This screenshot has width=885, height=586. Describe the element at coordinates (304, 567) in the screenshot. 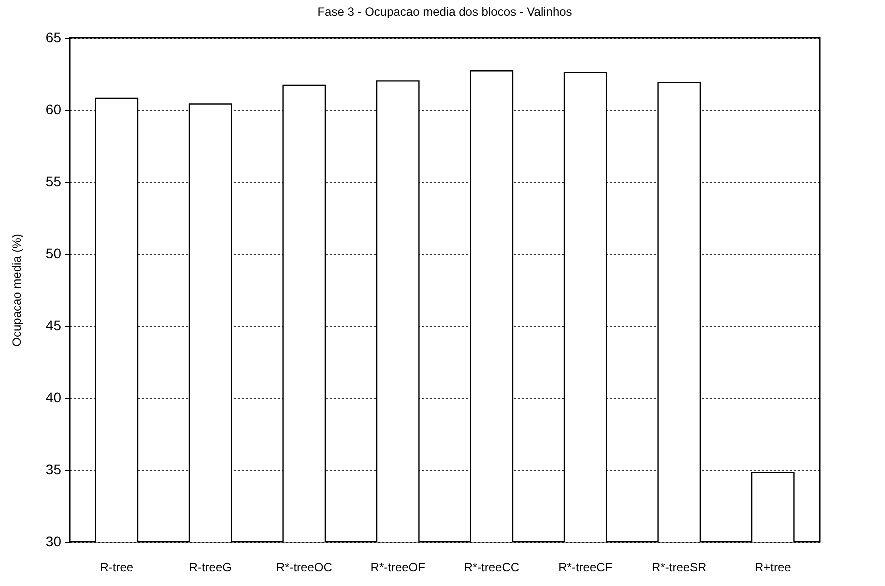

I see `x-tick-label: R*-treeOC` at that location.